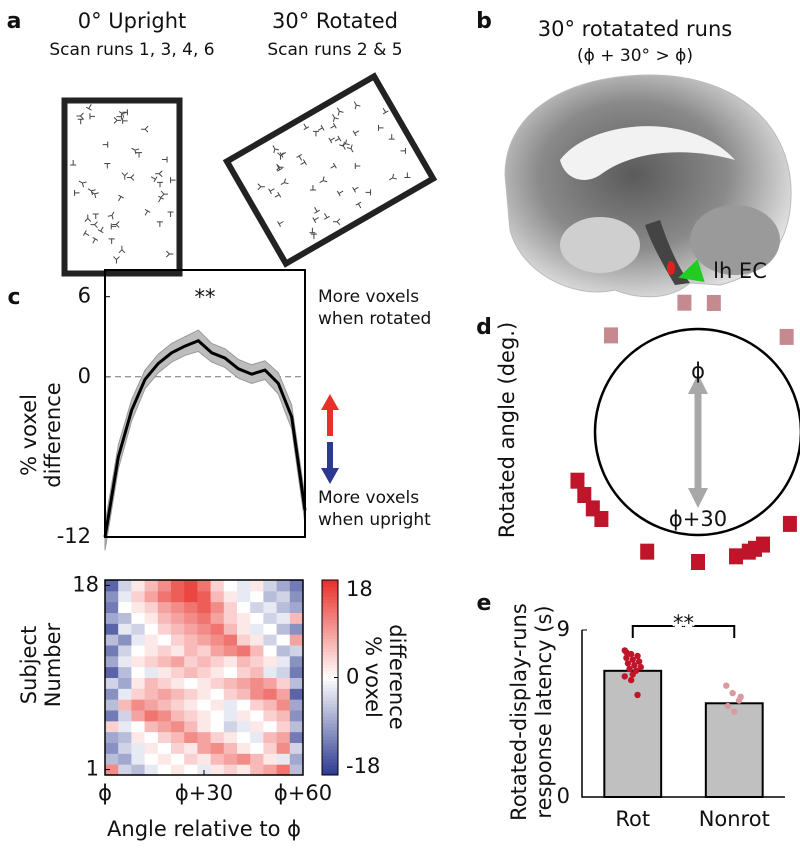  Describe the element at coordinates (204, 793) in the screenshot. I see `x-tick-label: ϕ+30` at that location.